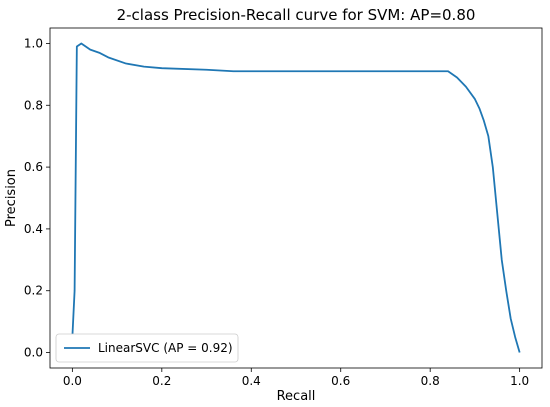 The image size is (550, 407). Describe the element at coordinates (251, 381) in the screenshot. I see `x-tick-label: 0.4` at that location.